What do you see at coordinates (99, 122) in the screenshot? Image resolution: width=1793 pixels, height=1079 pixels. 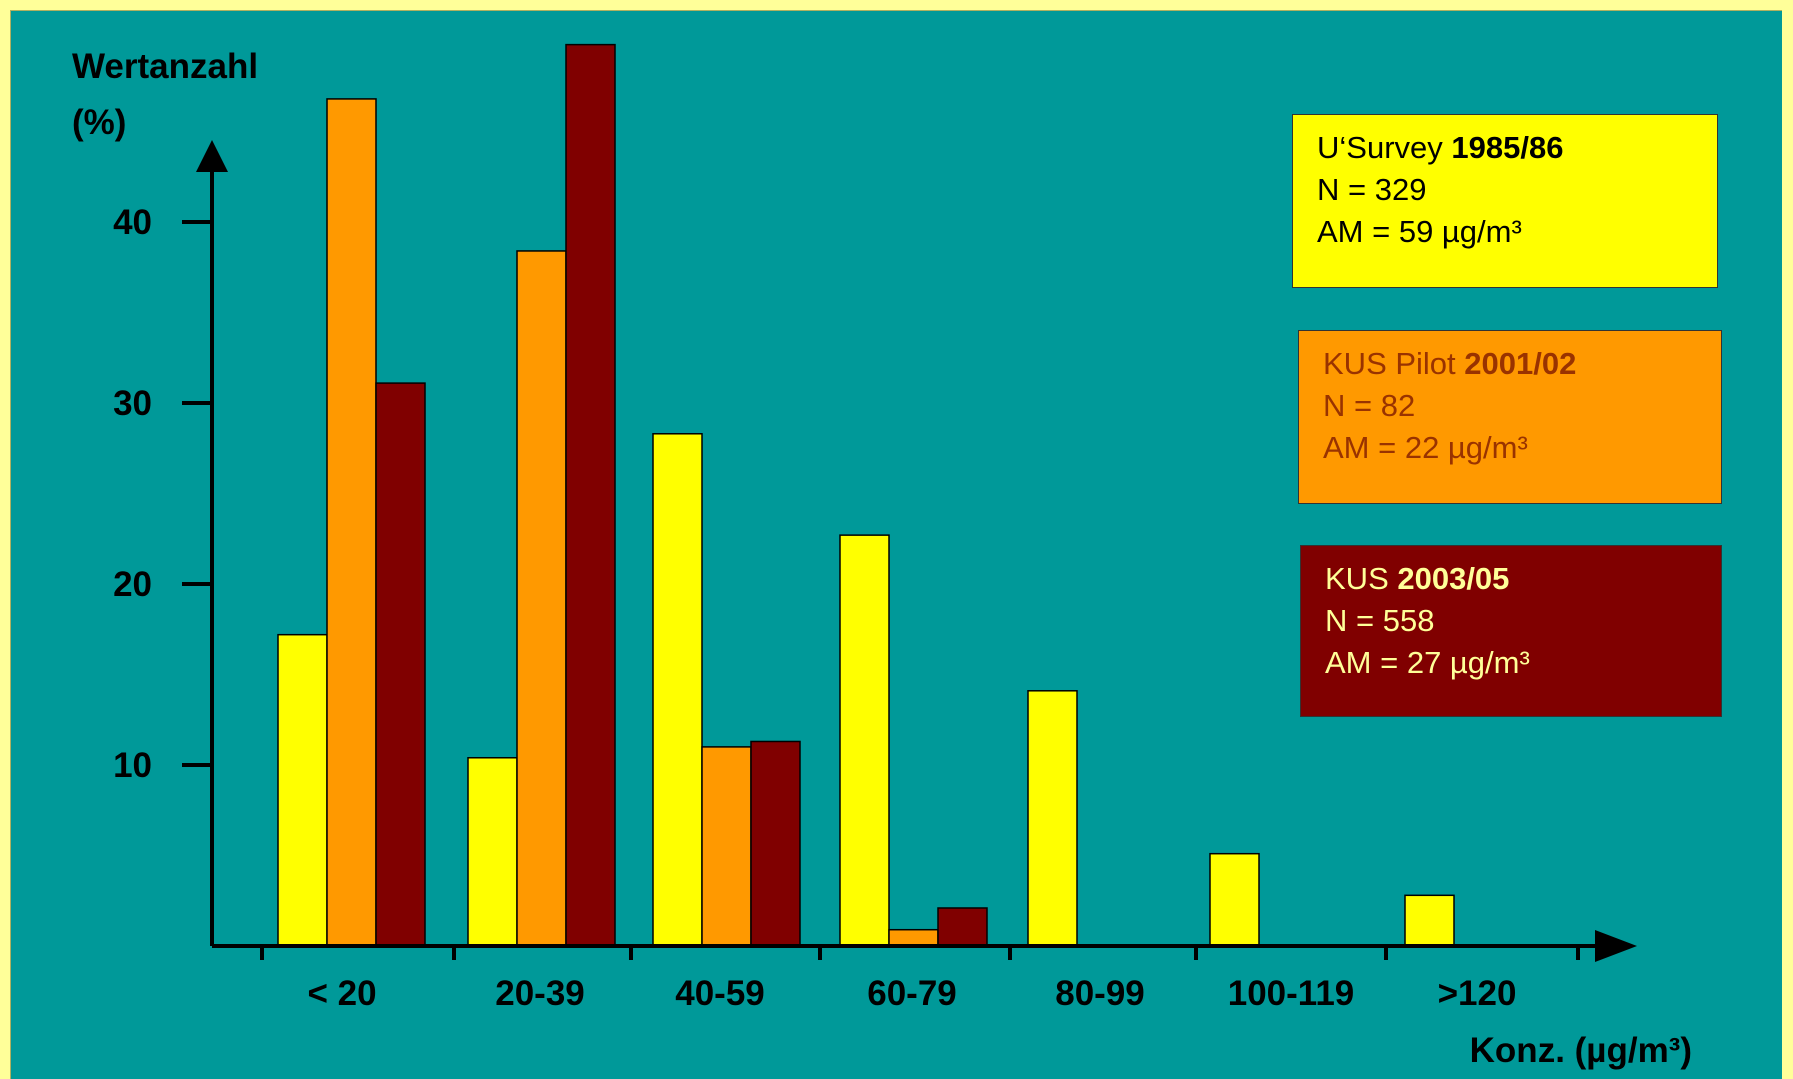 I see `y-axis-label-line2: (%)` at bounding box center [99, 122].